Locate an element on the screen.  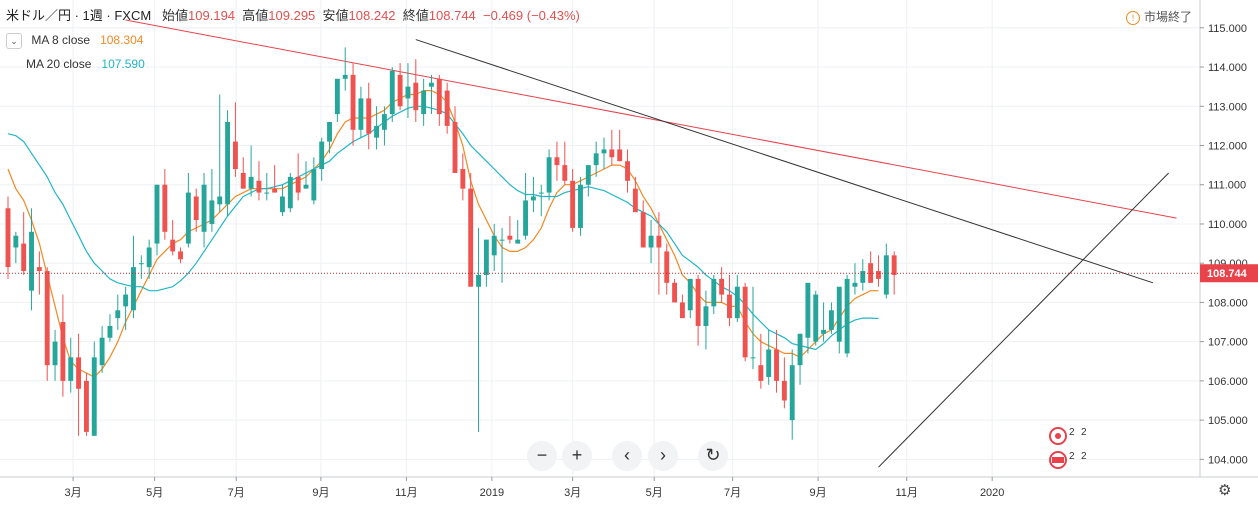
price-tick-label: 105.000 is located at coordinates (1228, 421).